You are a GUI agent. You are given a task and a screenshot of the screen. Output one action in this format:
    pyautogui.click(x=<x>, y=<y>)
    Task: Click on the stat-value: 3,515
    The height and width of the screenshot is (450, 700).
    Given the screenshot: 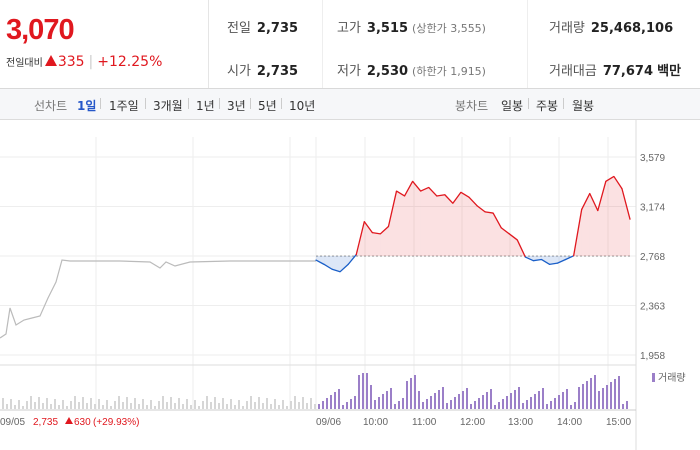 What is the action you would take?
    pyautogui.click(x=387, y=28)
    